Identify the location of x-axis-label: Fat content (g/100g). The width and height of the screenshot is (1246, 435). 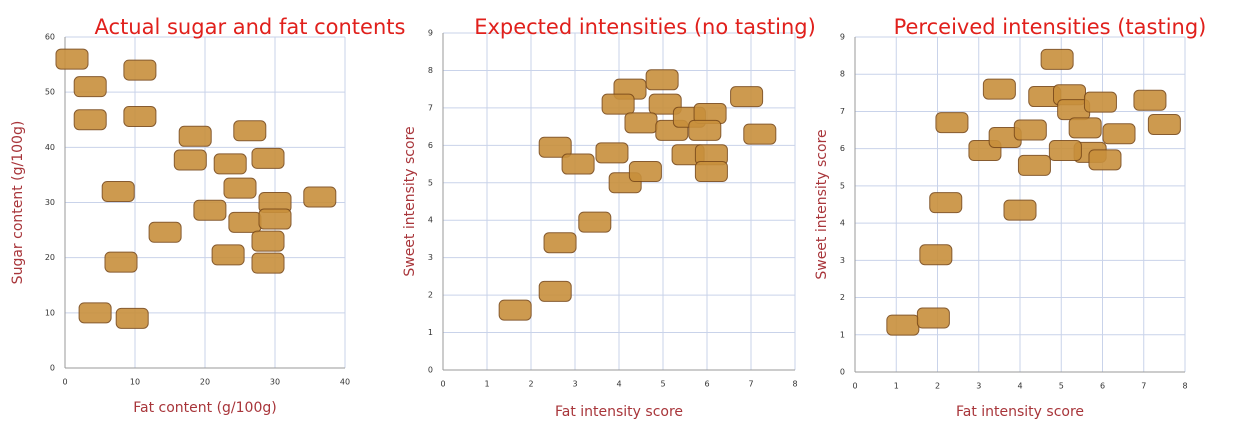
(204, 408).